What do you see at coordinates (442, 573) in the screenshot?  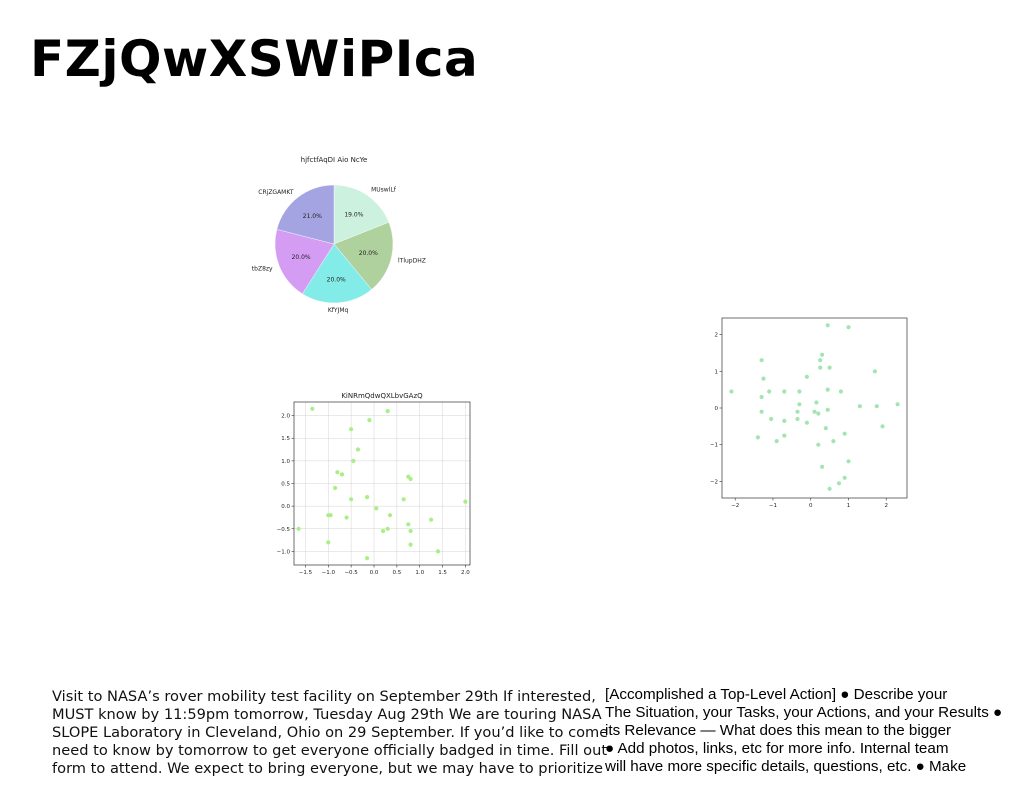 I see `x-tick-label: 1.5` at bounding box center [442, 573].